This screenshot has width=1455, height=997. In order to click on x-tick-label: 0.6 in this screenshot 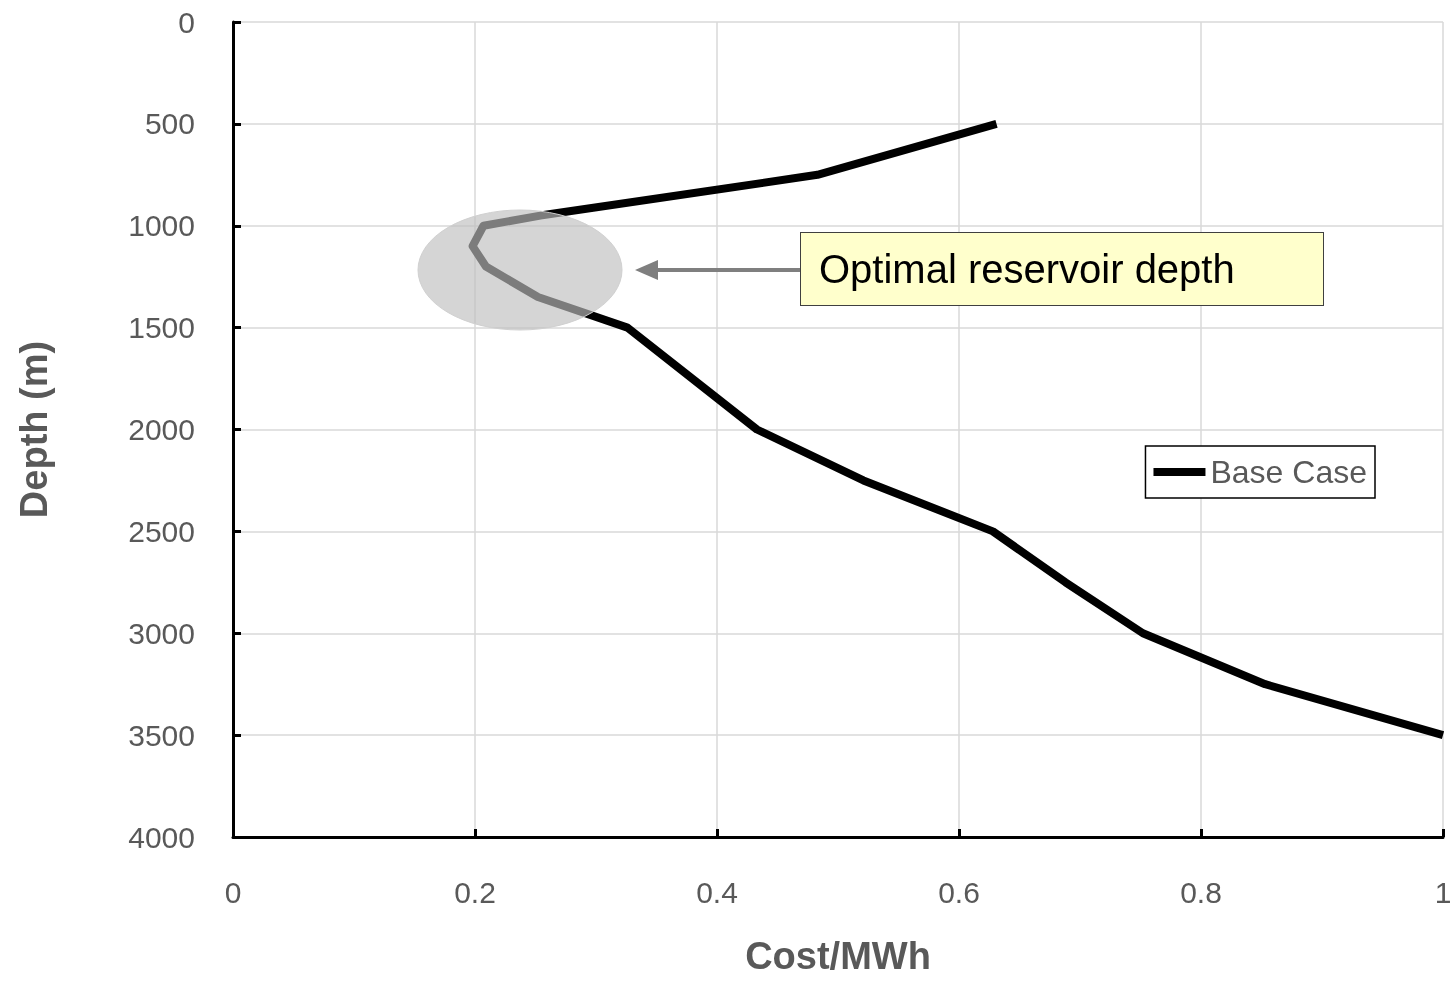, I will do `click(959, 892)`.